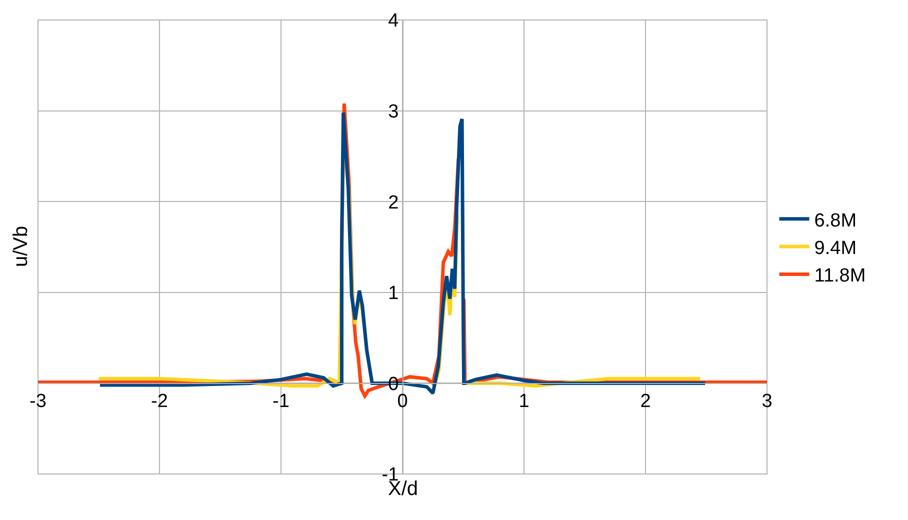  I want to click on y-axis-title: u/Vb, so click(21, 246).